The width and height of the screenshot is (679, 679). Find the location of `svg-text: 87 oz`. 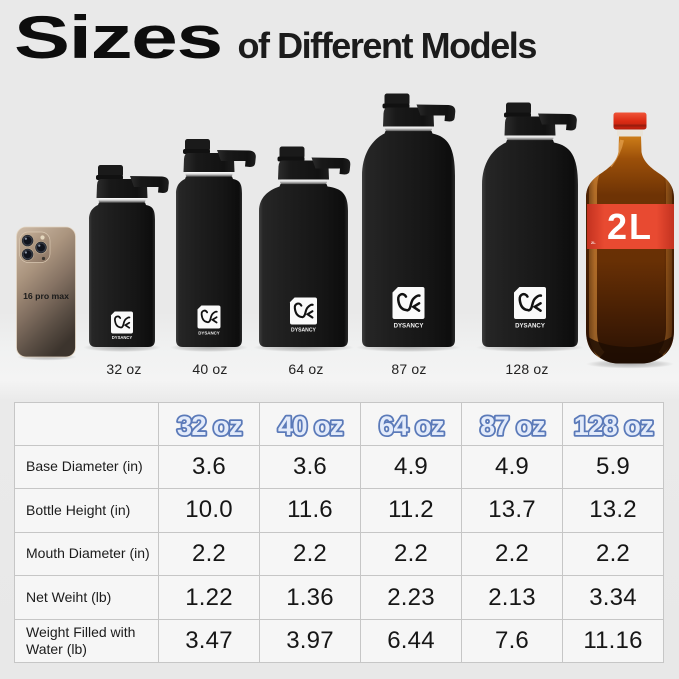

svg-text: 87 oz is located at coordinates (511, 426).